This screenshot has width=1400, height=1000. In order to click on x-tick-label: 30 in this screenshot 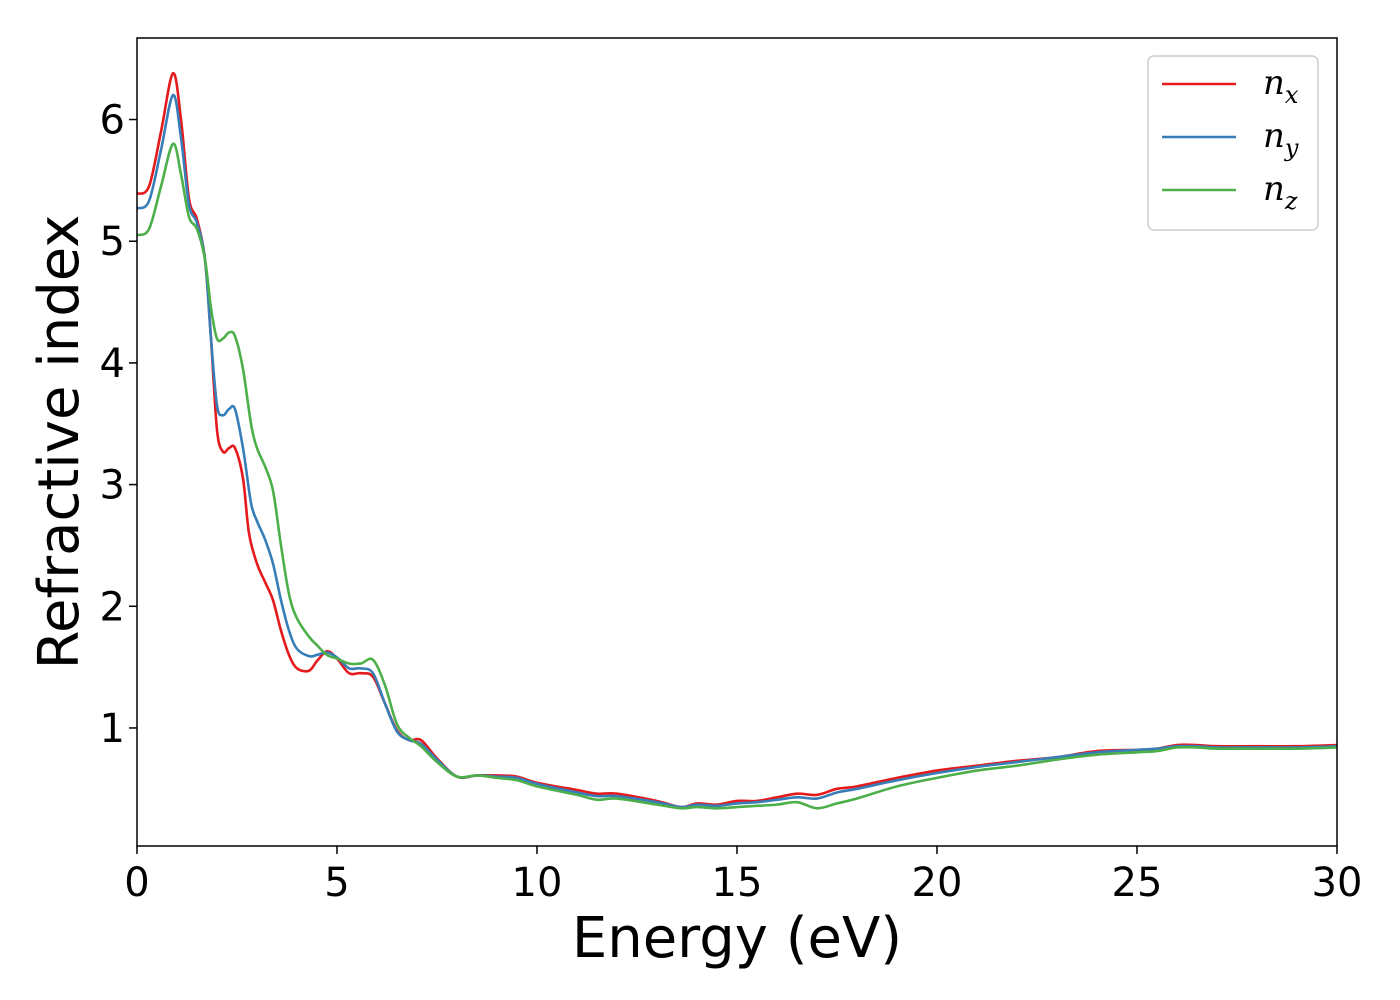, I will do `click(1337, 883)`.